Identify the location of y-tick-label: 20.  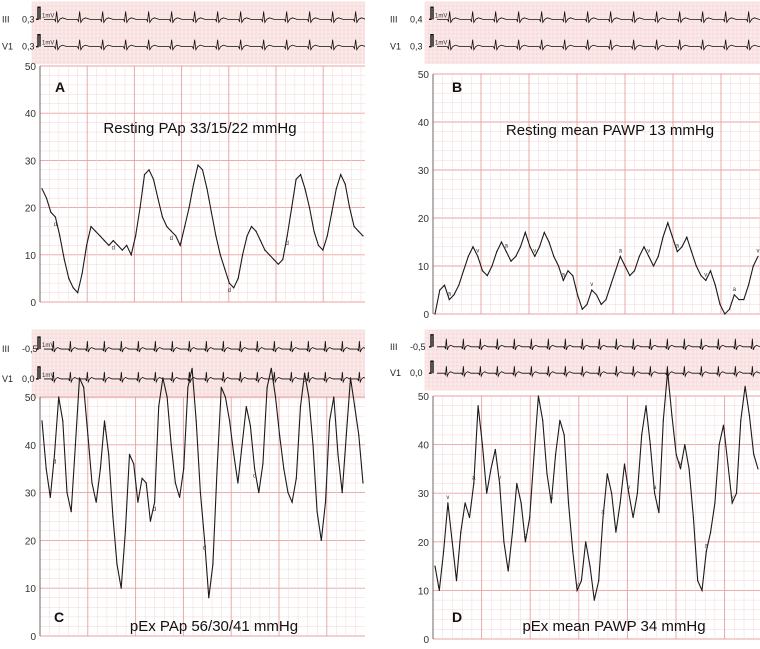
(31, 209).